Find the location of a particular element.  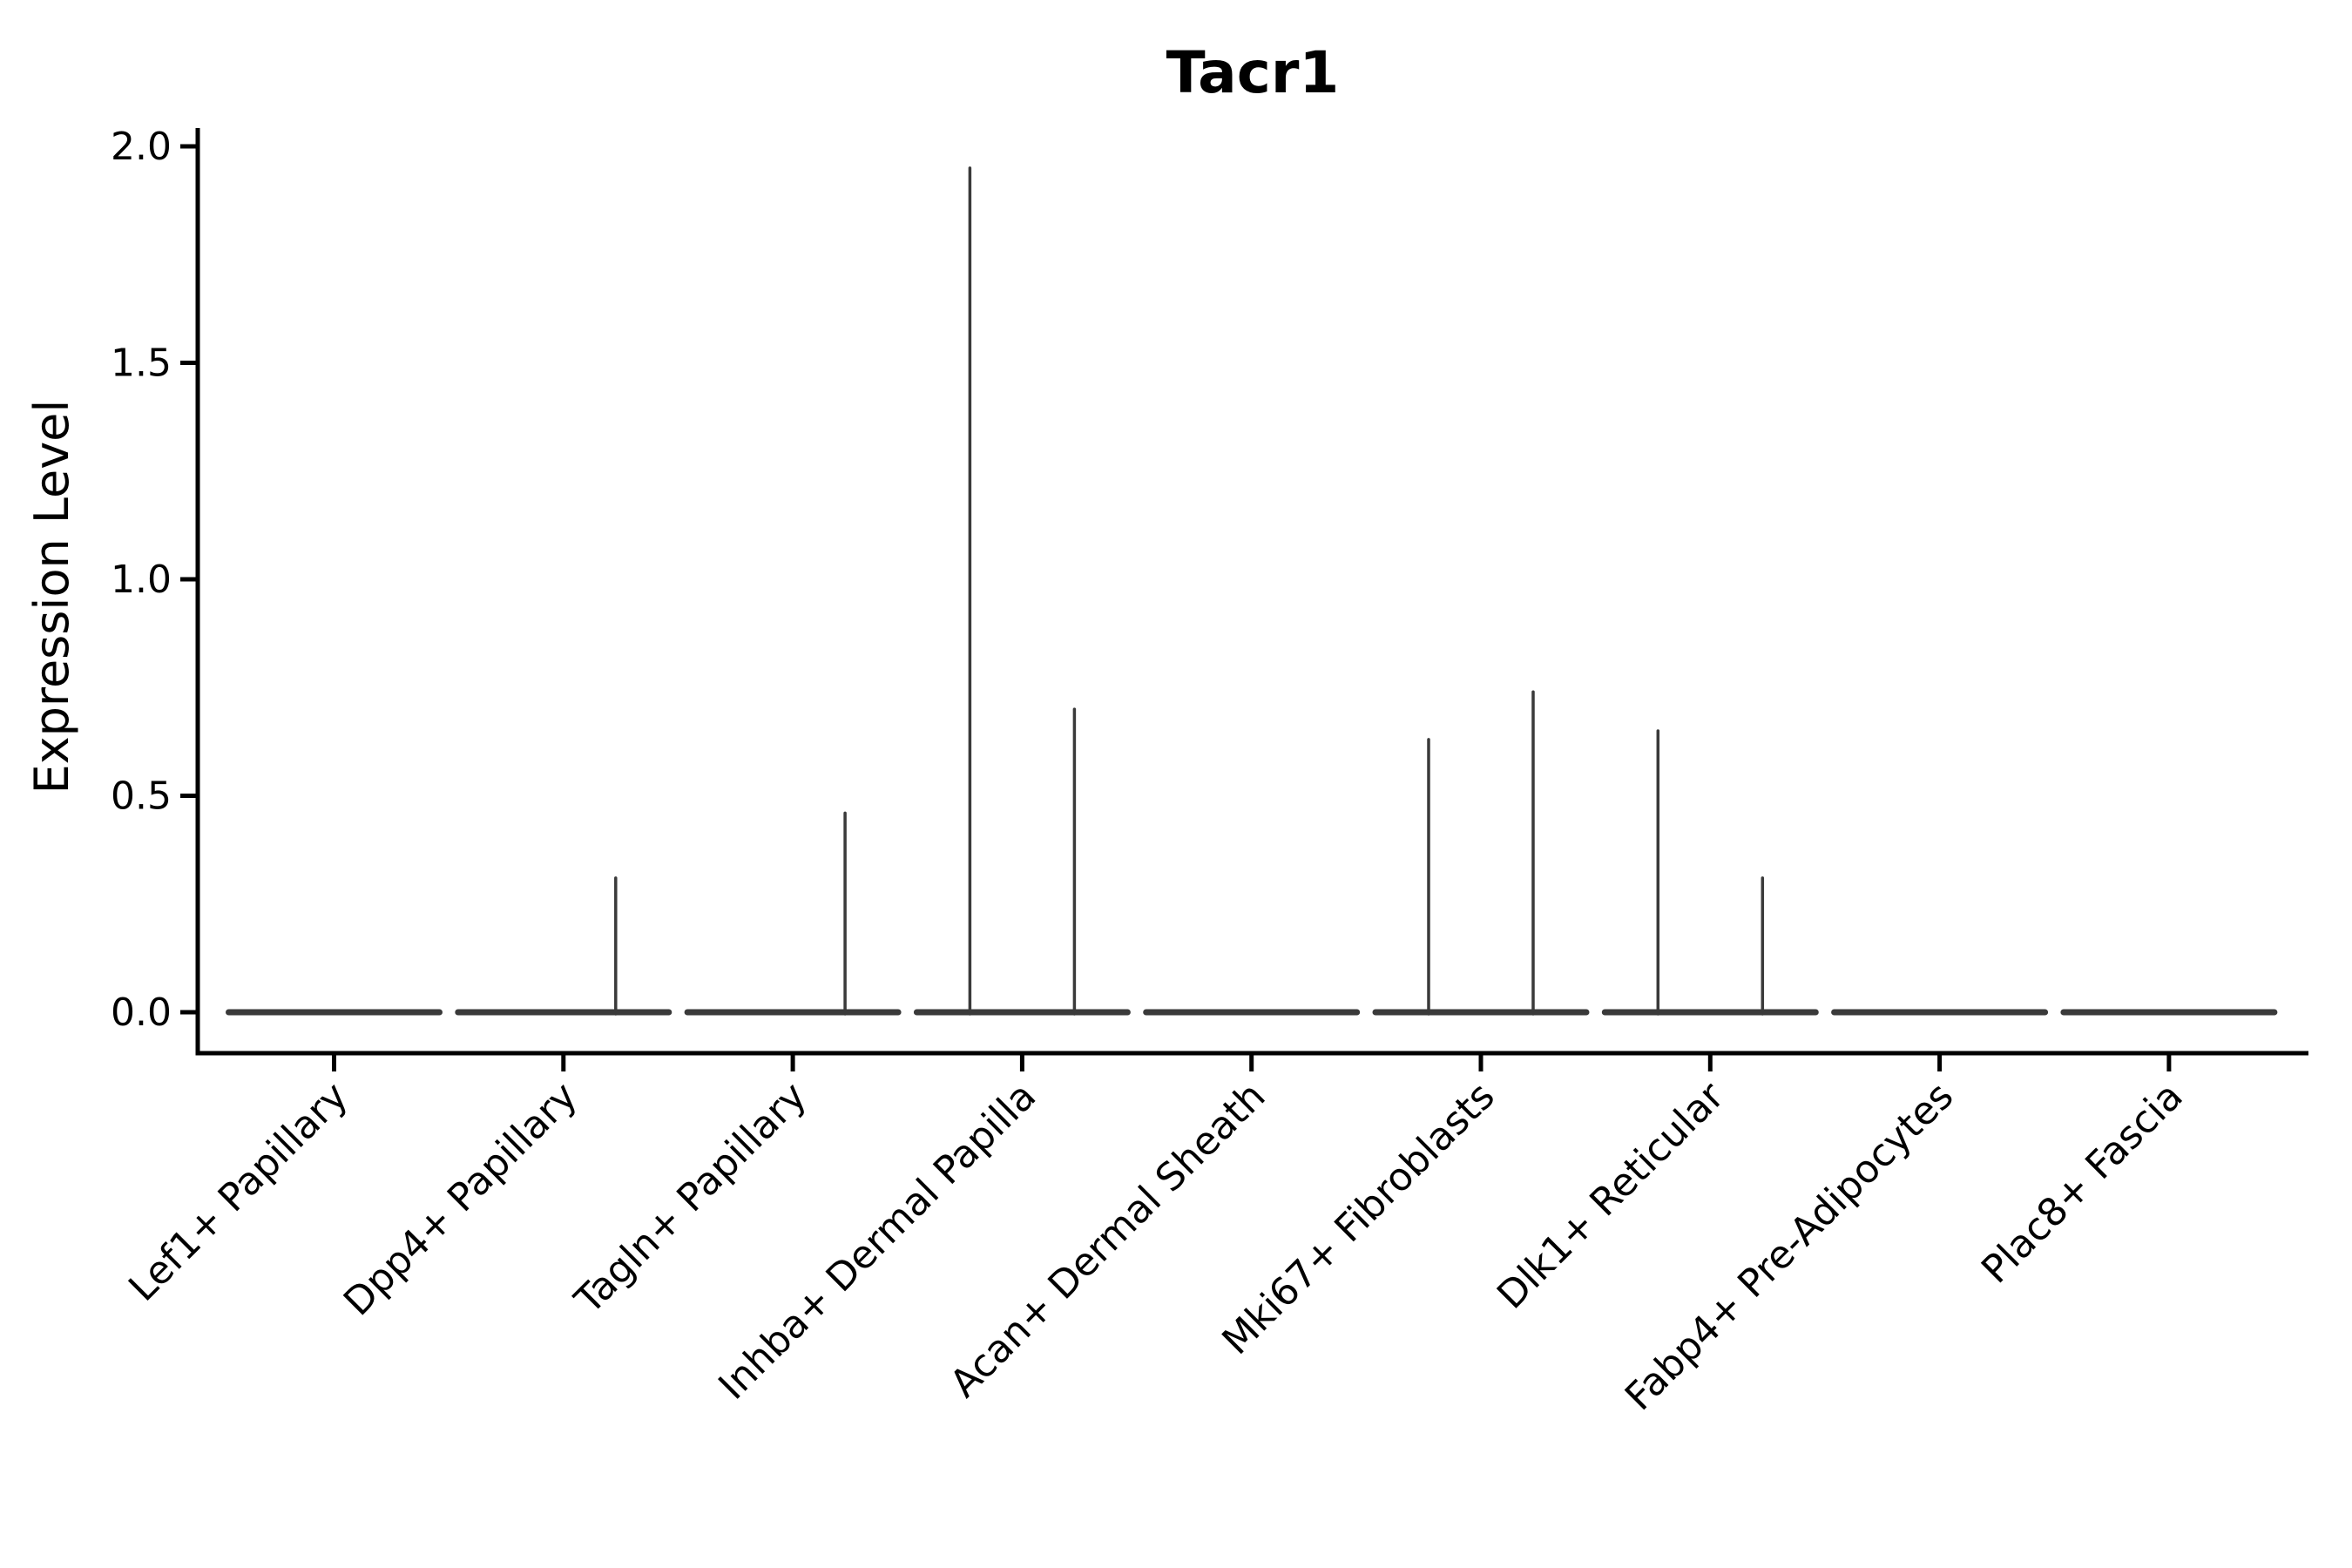

y-tick-label: 2.0 is located at coordinates (141, 147).